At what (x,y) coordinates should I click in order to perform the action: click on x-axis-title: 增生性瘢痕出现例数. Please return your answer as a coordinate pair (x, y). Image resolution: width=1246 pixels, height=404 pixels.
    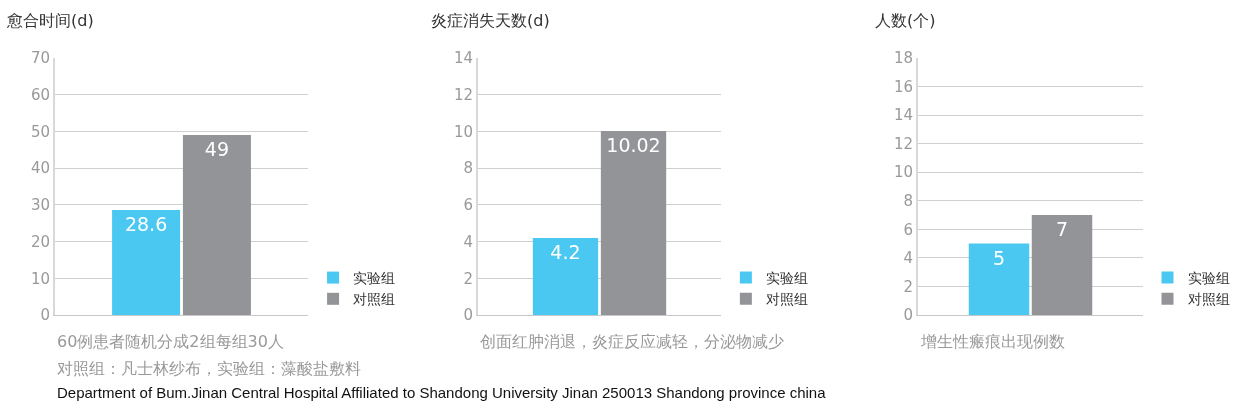
    Looking at the image, I should click on (992, 341).